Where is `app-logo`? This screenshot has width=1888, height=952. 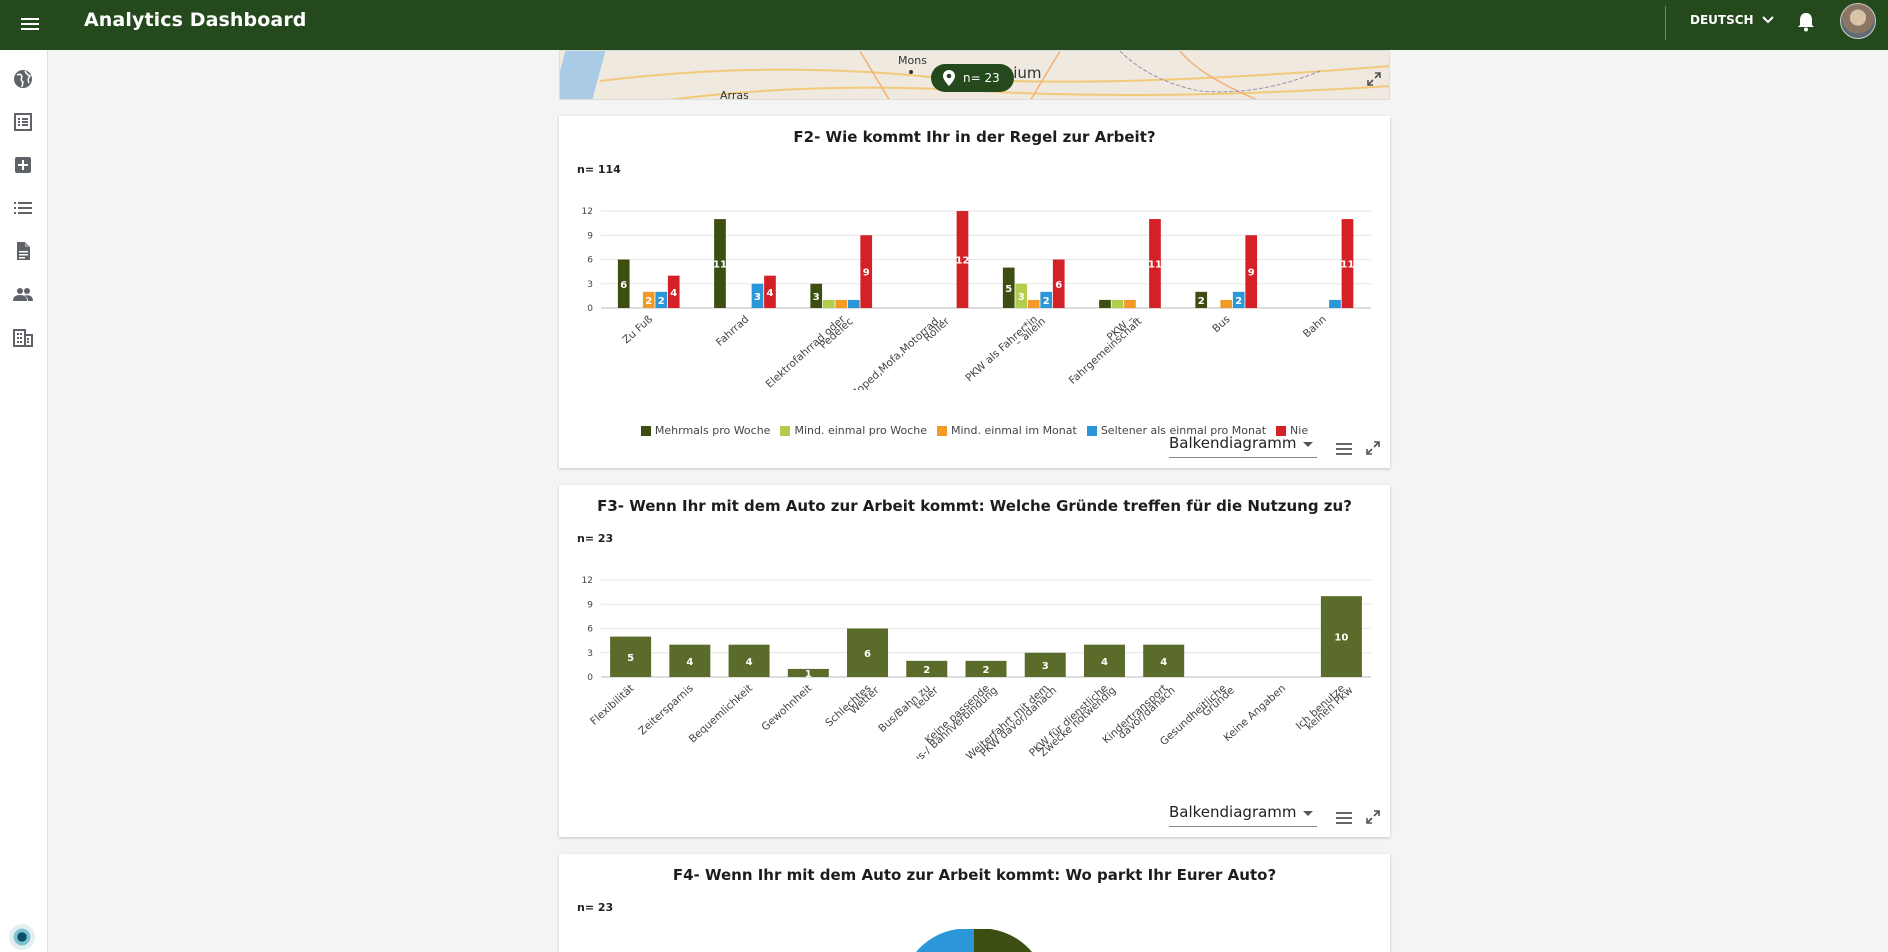 app-logo is located at coordinates (22, 937).